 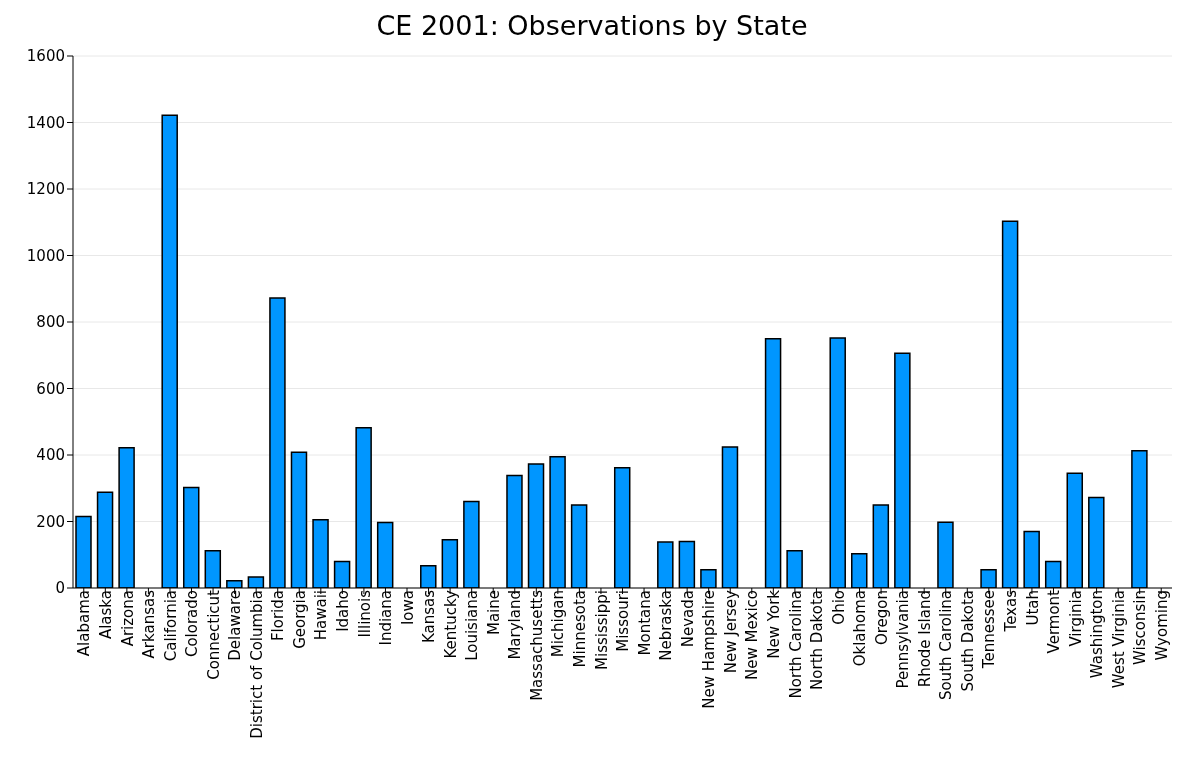 What do you see at coordinates (1097, 634) in the screenshot?
I see `x-tick-label: Washington` at bounding box center [1097, 634].